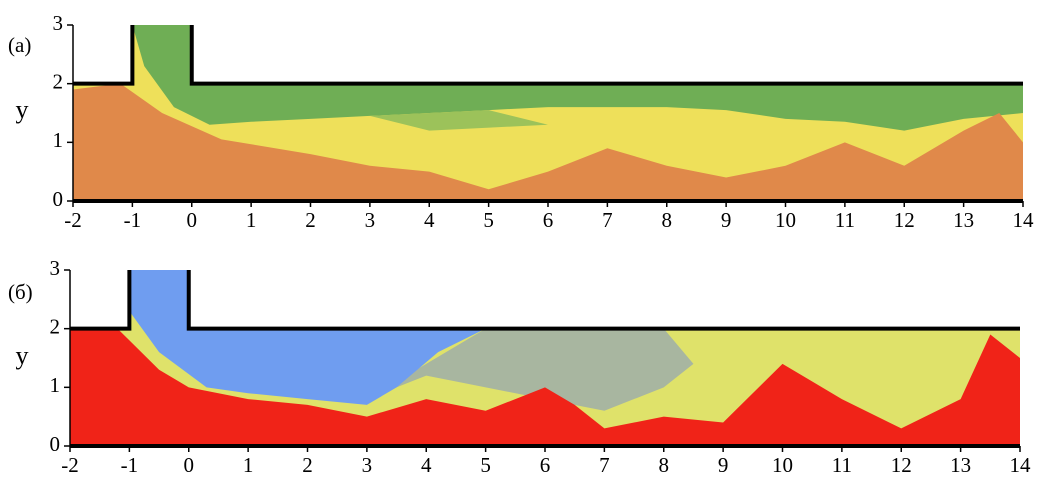 The width and height of the screenshot is (1039, 479). I want to click on panel-label: (б), so click(20, 292).